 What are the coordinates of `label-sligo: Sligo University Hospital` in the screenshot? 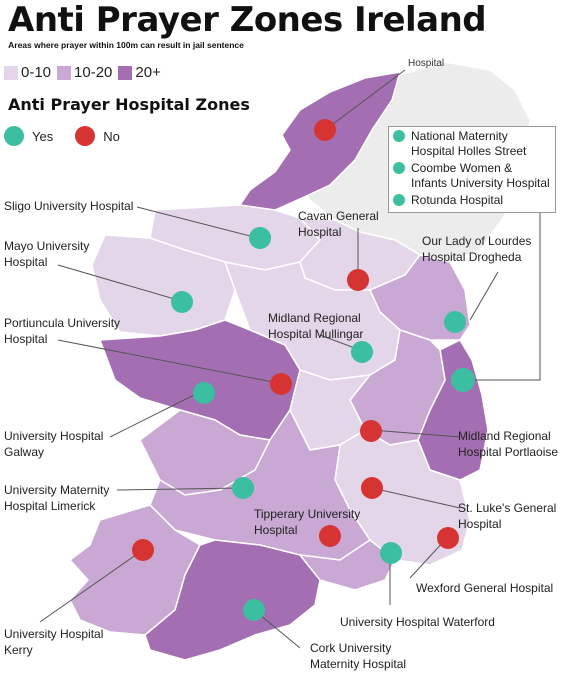 It's located at (69, 206).